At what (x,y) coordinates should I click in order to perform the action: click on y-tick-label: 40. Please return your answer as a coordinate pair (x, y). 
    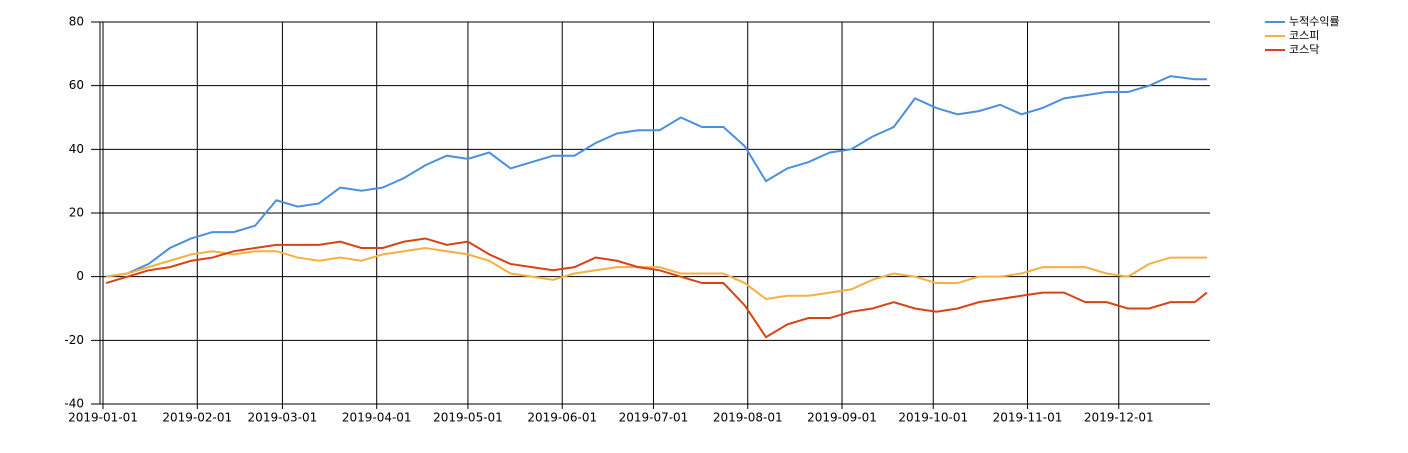
    Looking at the image, I should click on (76, 149).